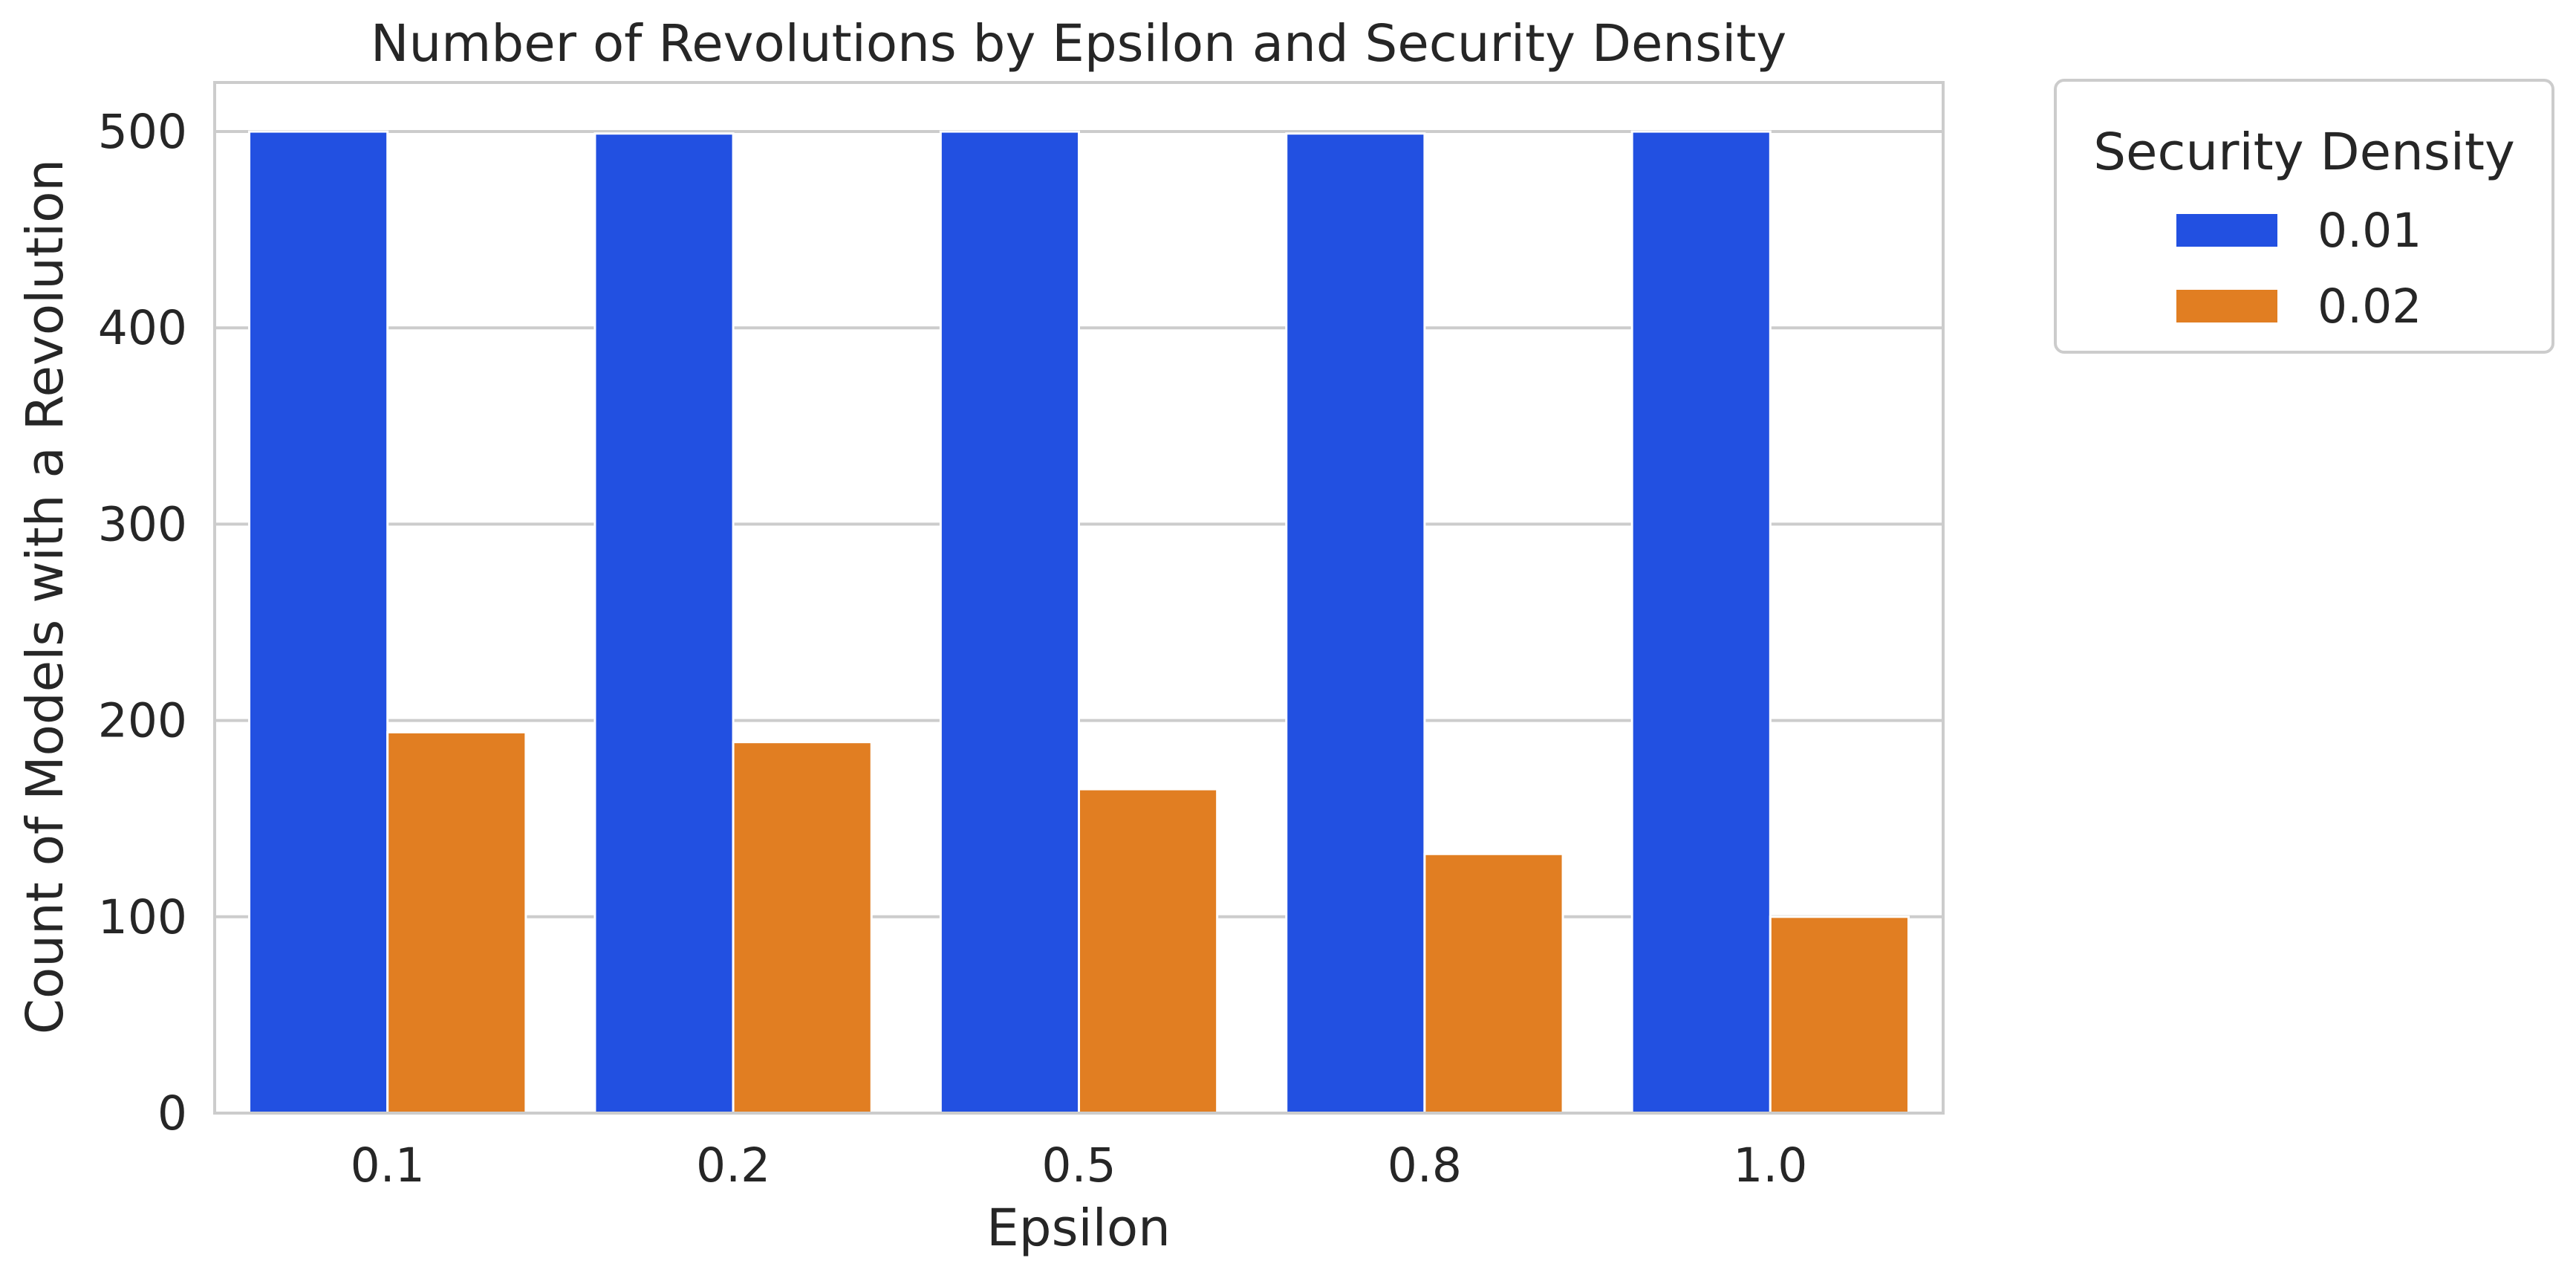  I want to click on x-tick-label: 0.1, so click(388, 1165).